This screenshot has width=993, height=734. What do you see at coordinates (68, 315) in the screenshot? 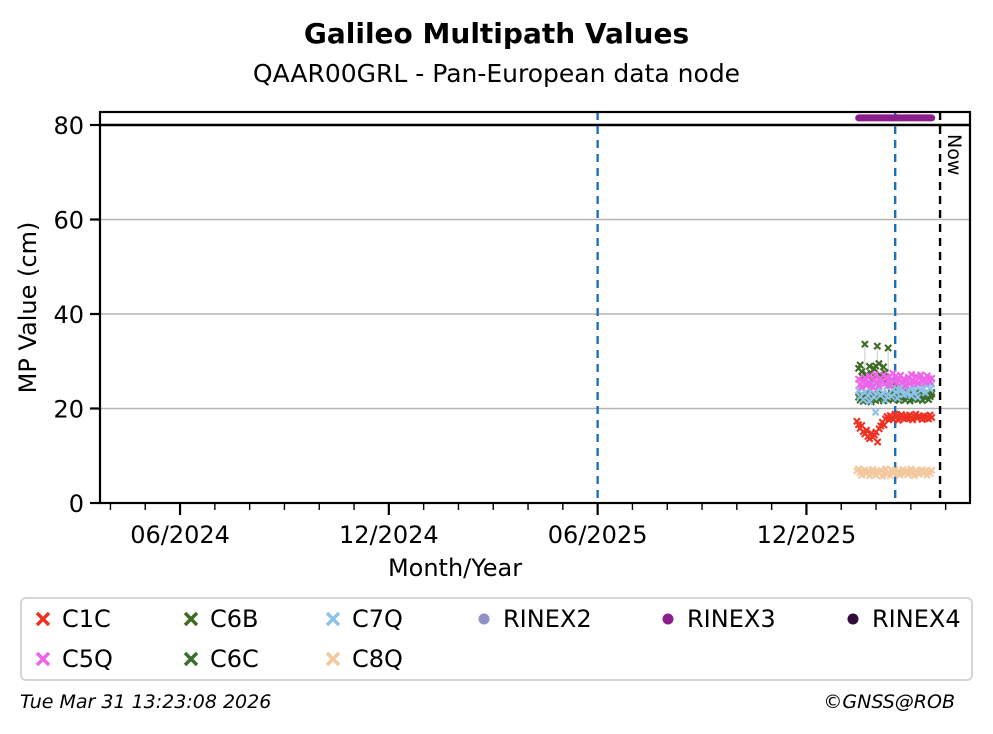
I see `y-tick-label: 40` at bounding box center [68, 315].